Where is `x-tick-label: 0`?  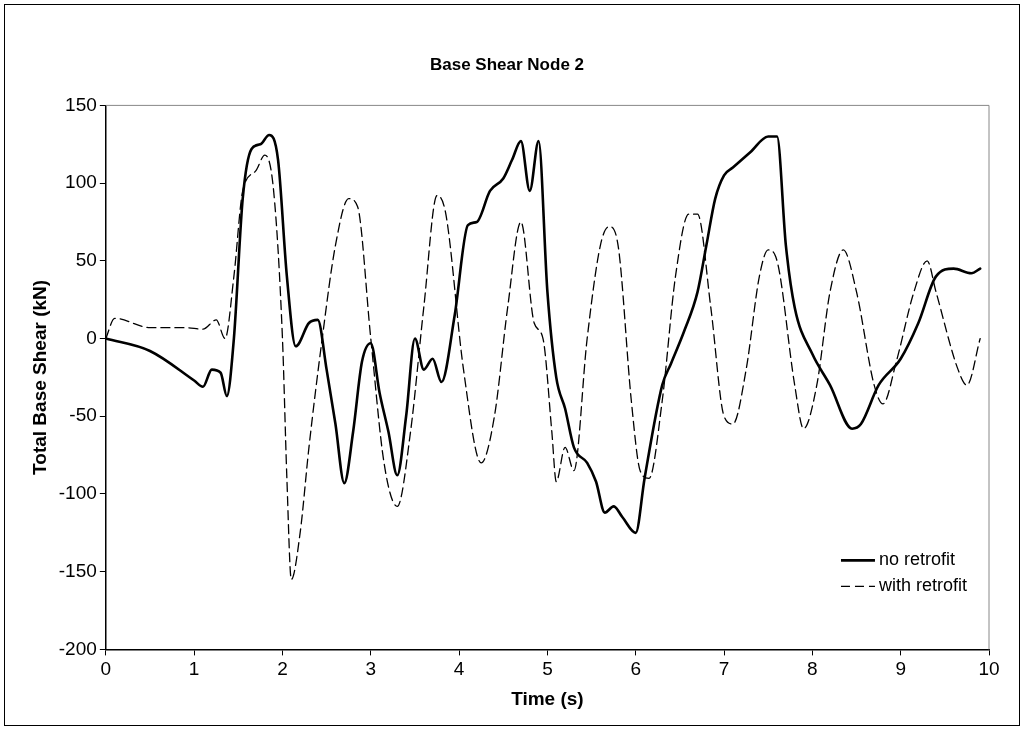
x-tick-label: 0 is located at coordinates (106, 669).